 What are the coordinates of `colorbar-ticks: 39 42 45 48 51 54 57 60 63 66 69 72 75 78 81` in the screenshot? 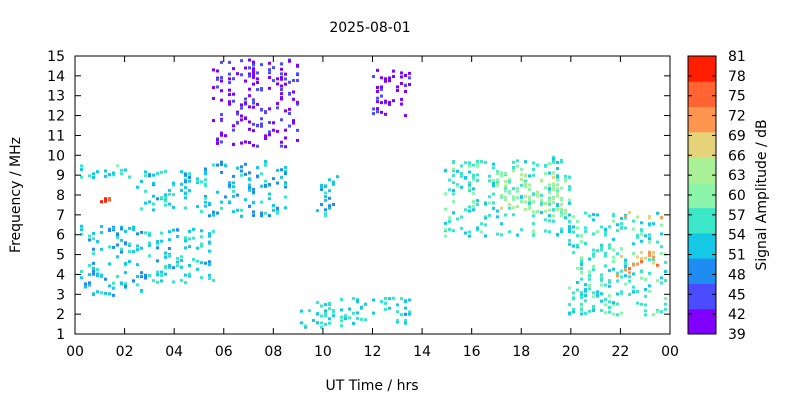 It's located at (717, 196).